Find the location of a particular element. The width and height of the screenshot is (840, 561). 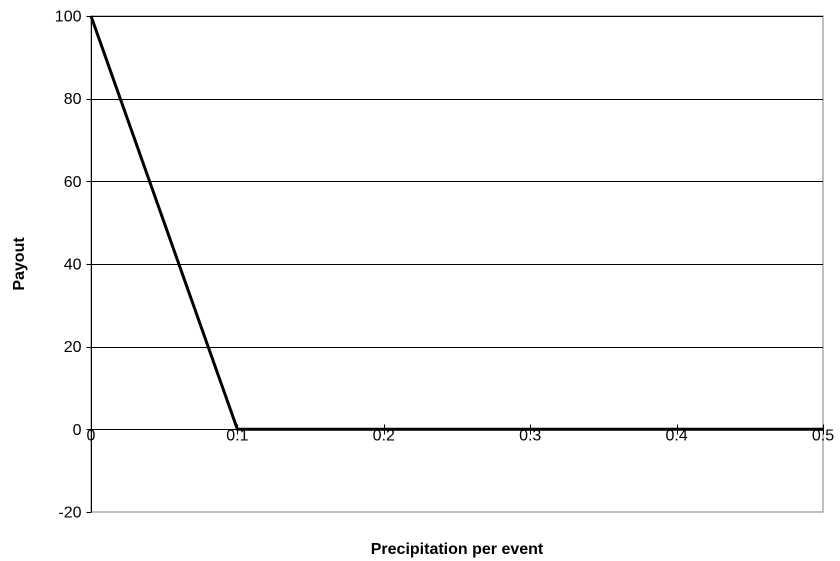

y-tick-label: 40 is located at coordinates (73, 265).